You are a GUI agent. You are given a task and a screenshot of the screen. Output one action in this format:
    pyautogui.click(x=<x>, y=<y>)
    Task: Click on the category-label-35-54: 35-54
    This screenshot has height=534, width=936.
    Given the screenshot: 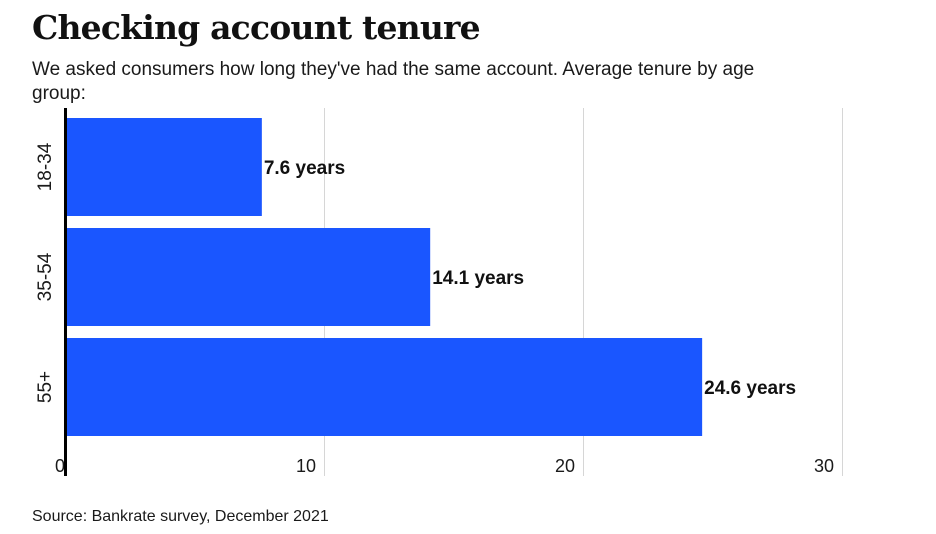 What is the action you would take?
    pyautogui.click(x=45, y=276)
    